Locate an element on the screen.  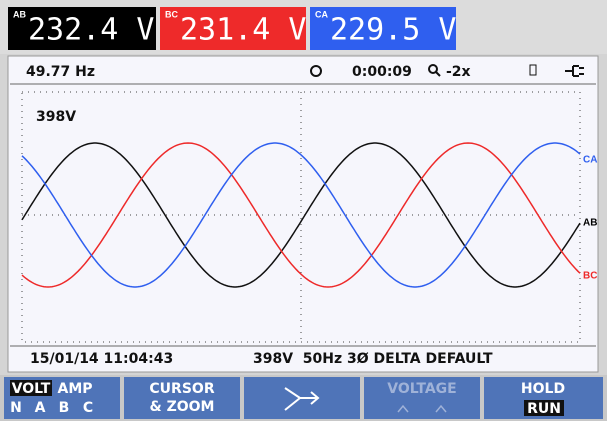
run-highlight is located at coordinates (544, 408).